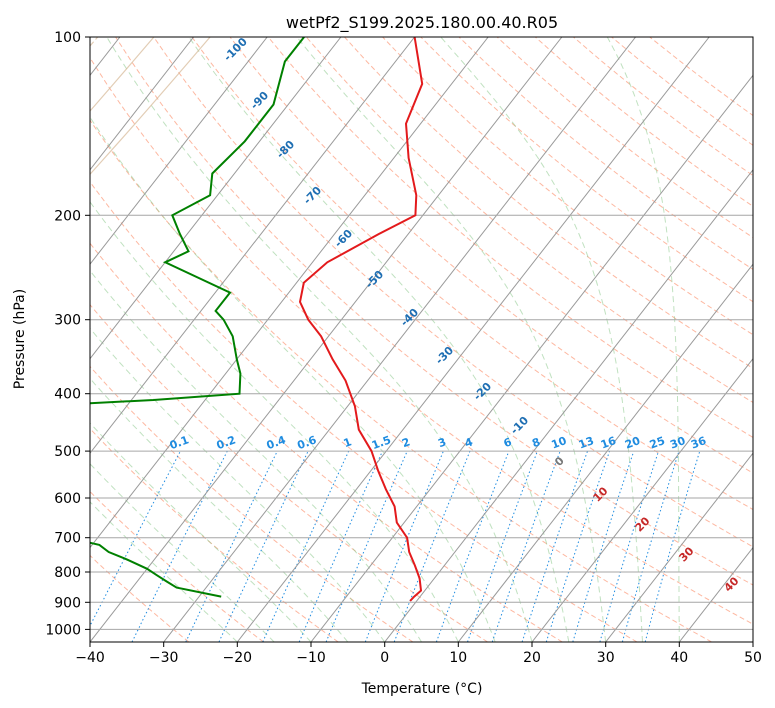 Image resolution: width=775 pixels, height=708 pixels. I want to click on mixing-ratio-label: 20, so click(632, 443).